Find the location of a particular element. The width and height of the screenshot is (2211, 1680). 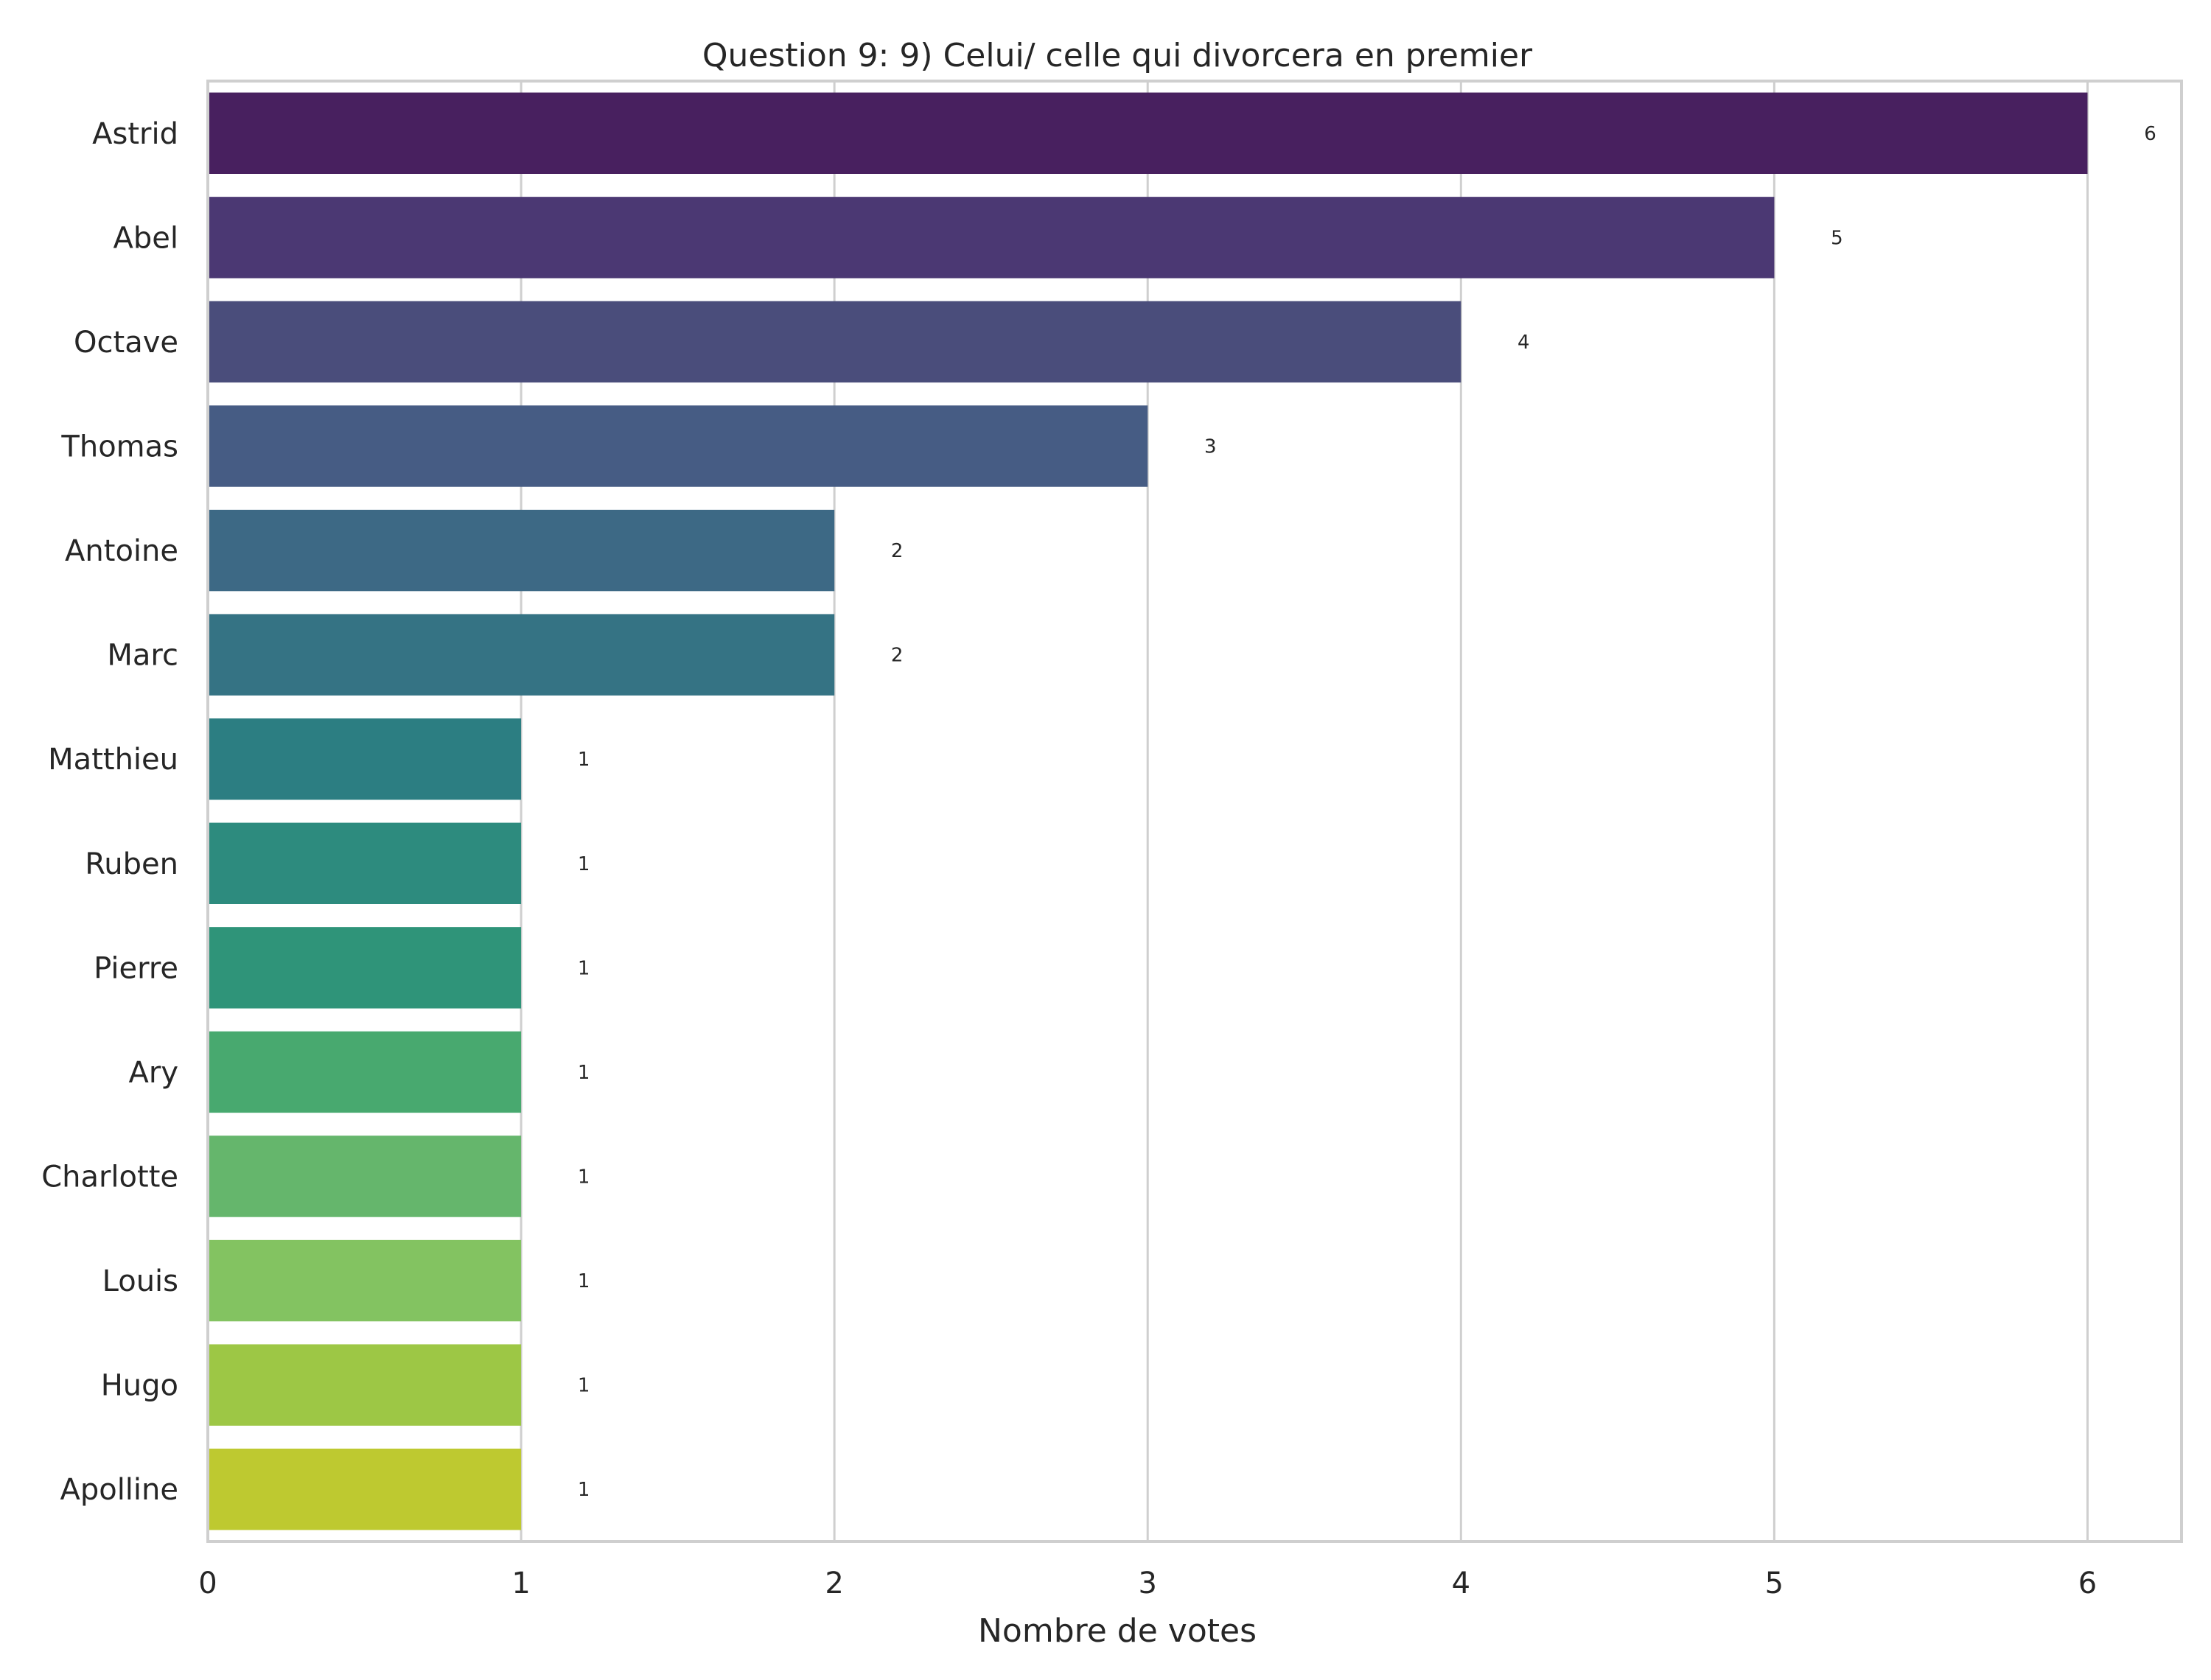

y-tick-label: Apolline is located at coordinates (119, 1490).